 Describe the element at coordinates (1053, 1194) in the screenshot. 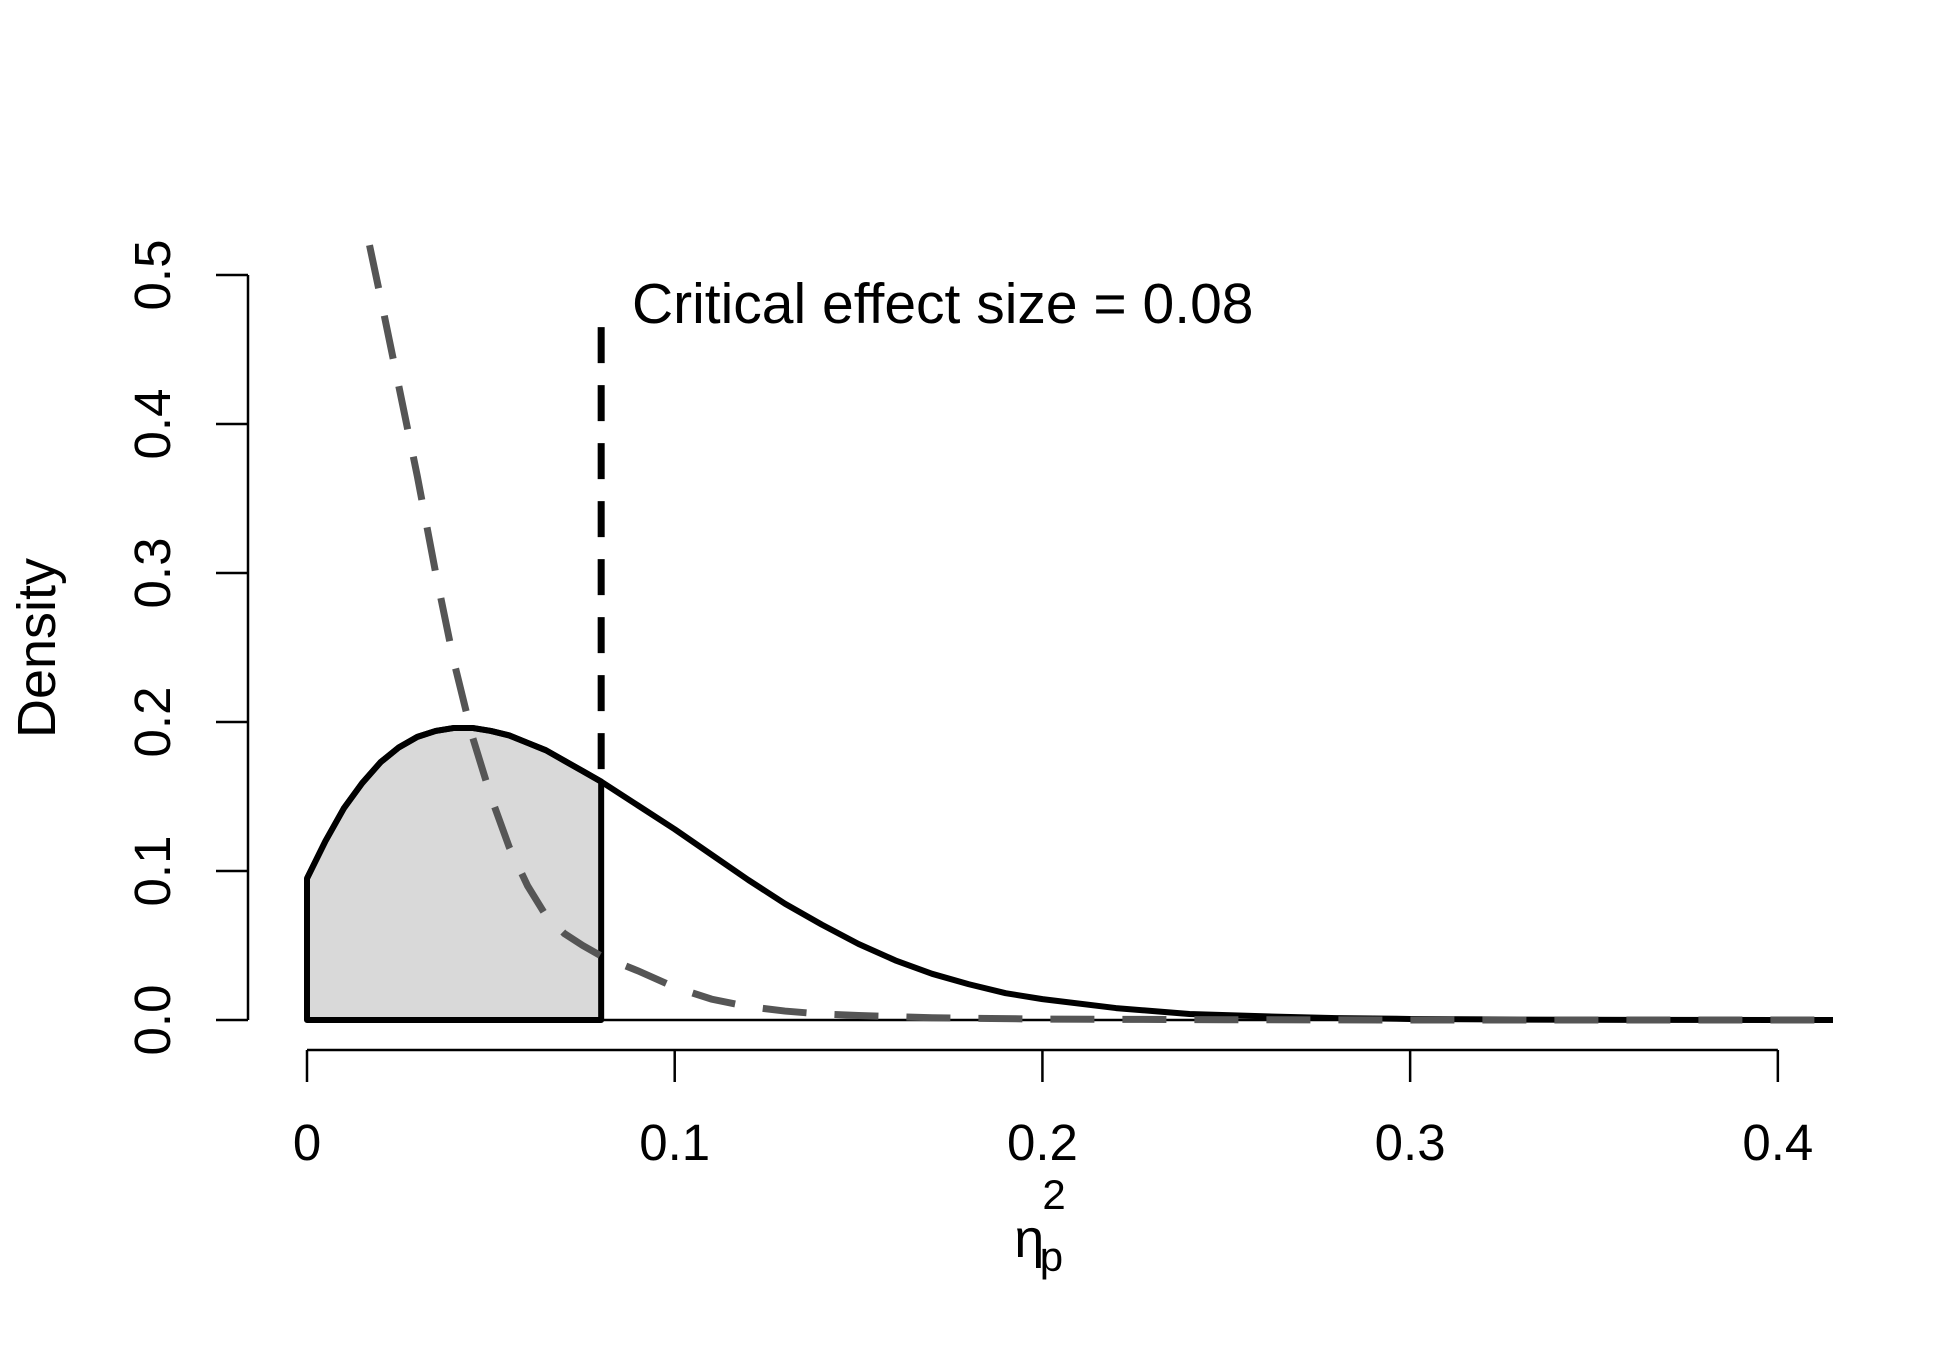

I see `x-axis-label-superscript: 2` at that location.